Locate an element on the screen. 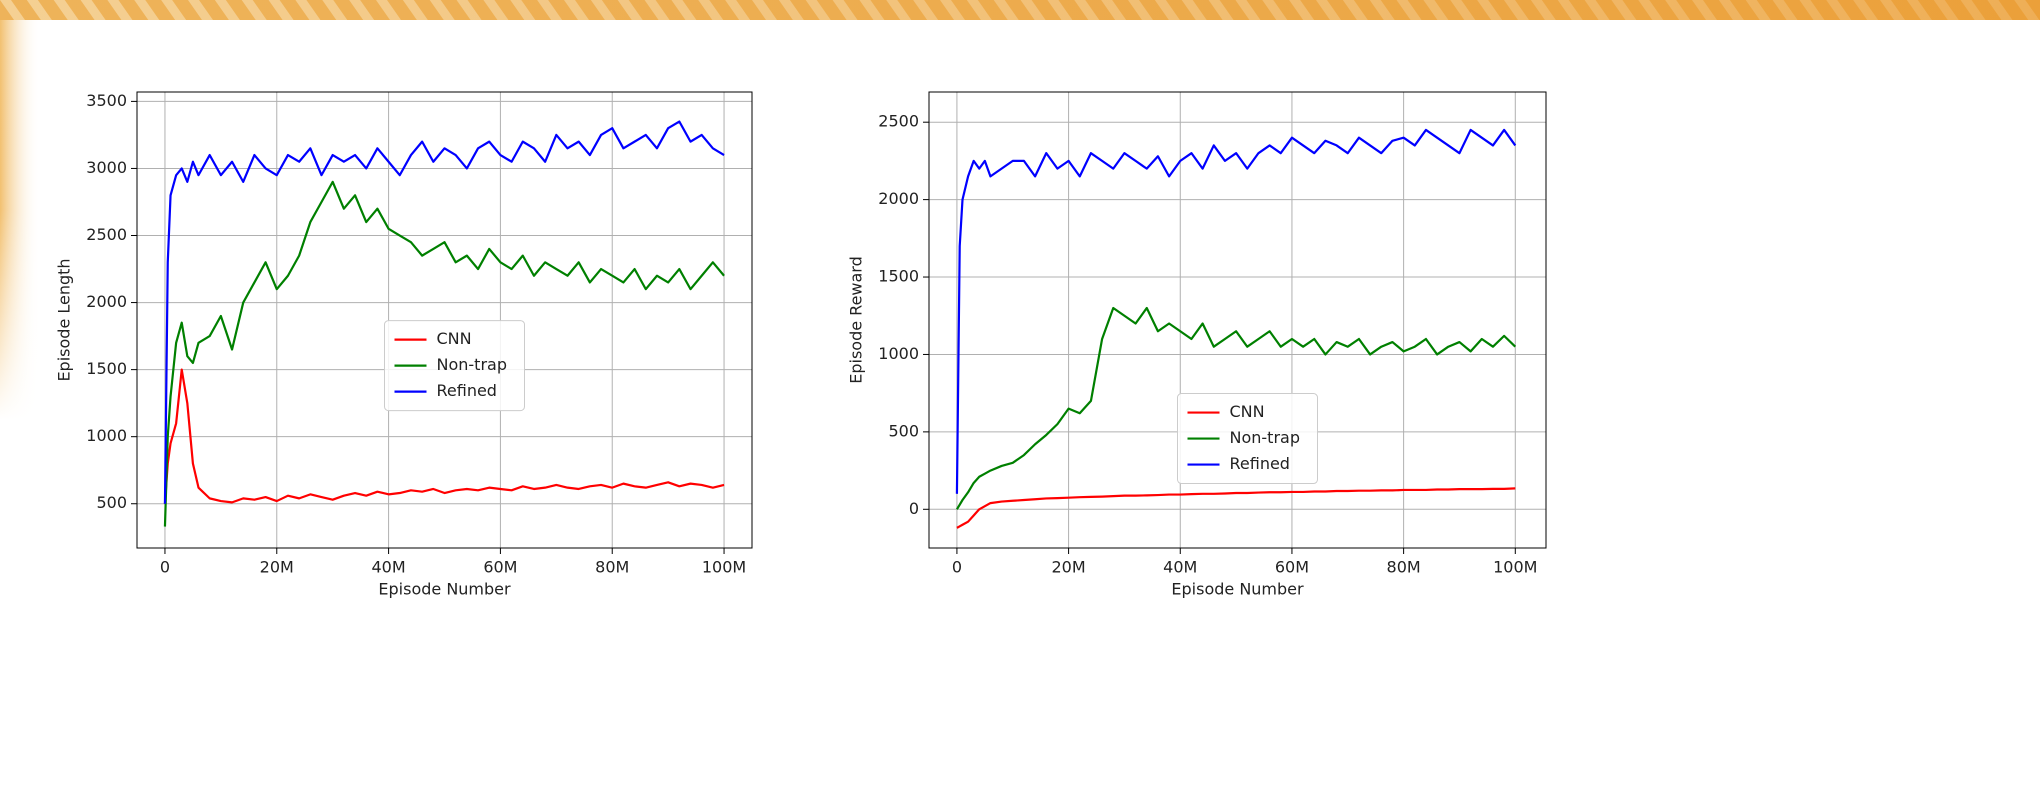  y-axis-label: Episode Length is located at coordinates (64, 319).